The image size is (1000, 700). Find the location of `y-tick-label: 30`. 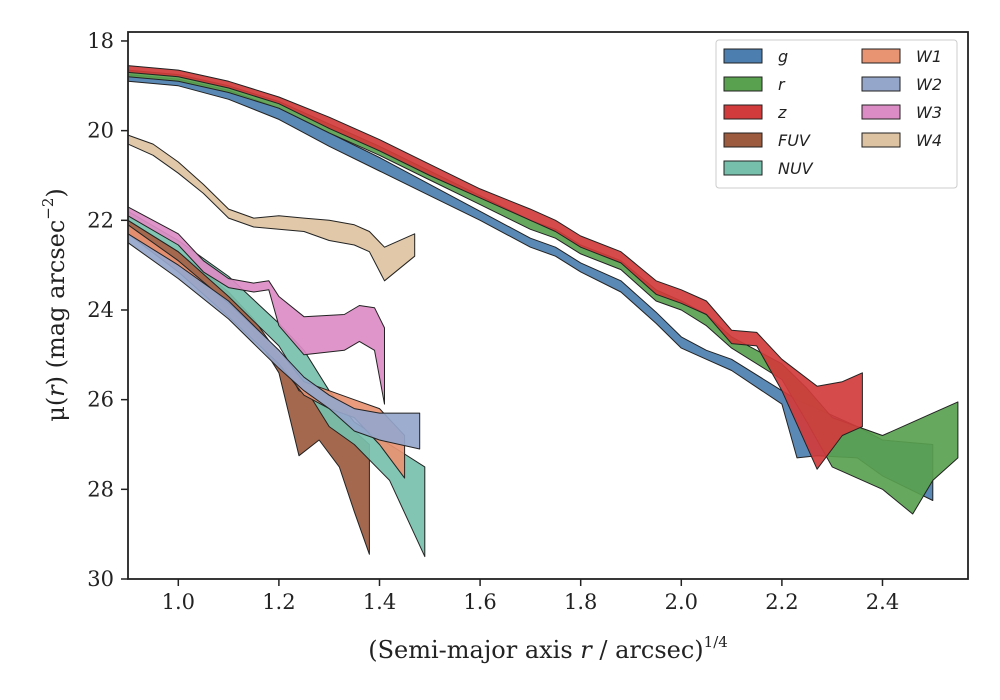

y-tick-label: 30 is located at coordinates (100, 579).